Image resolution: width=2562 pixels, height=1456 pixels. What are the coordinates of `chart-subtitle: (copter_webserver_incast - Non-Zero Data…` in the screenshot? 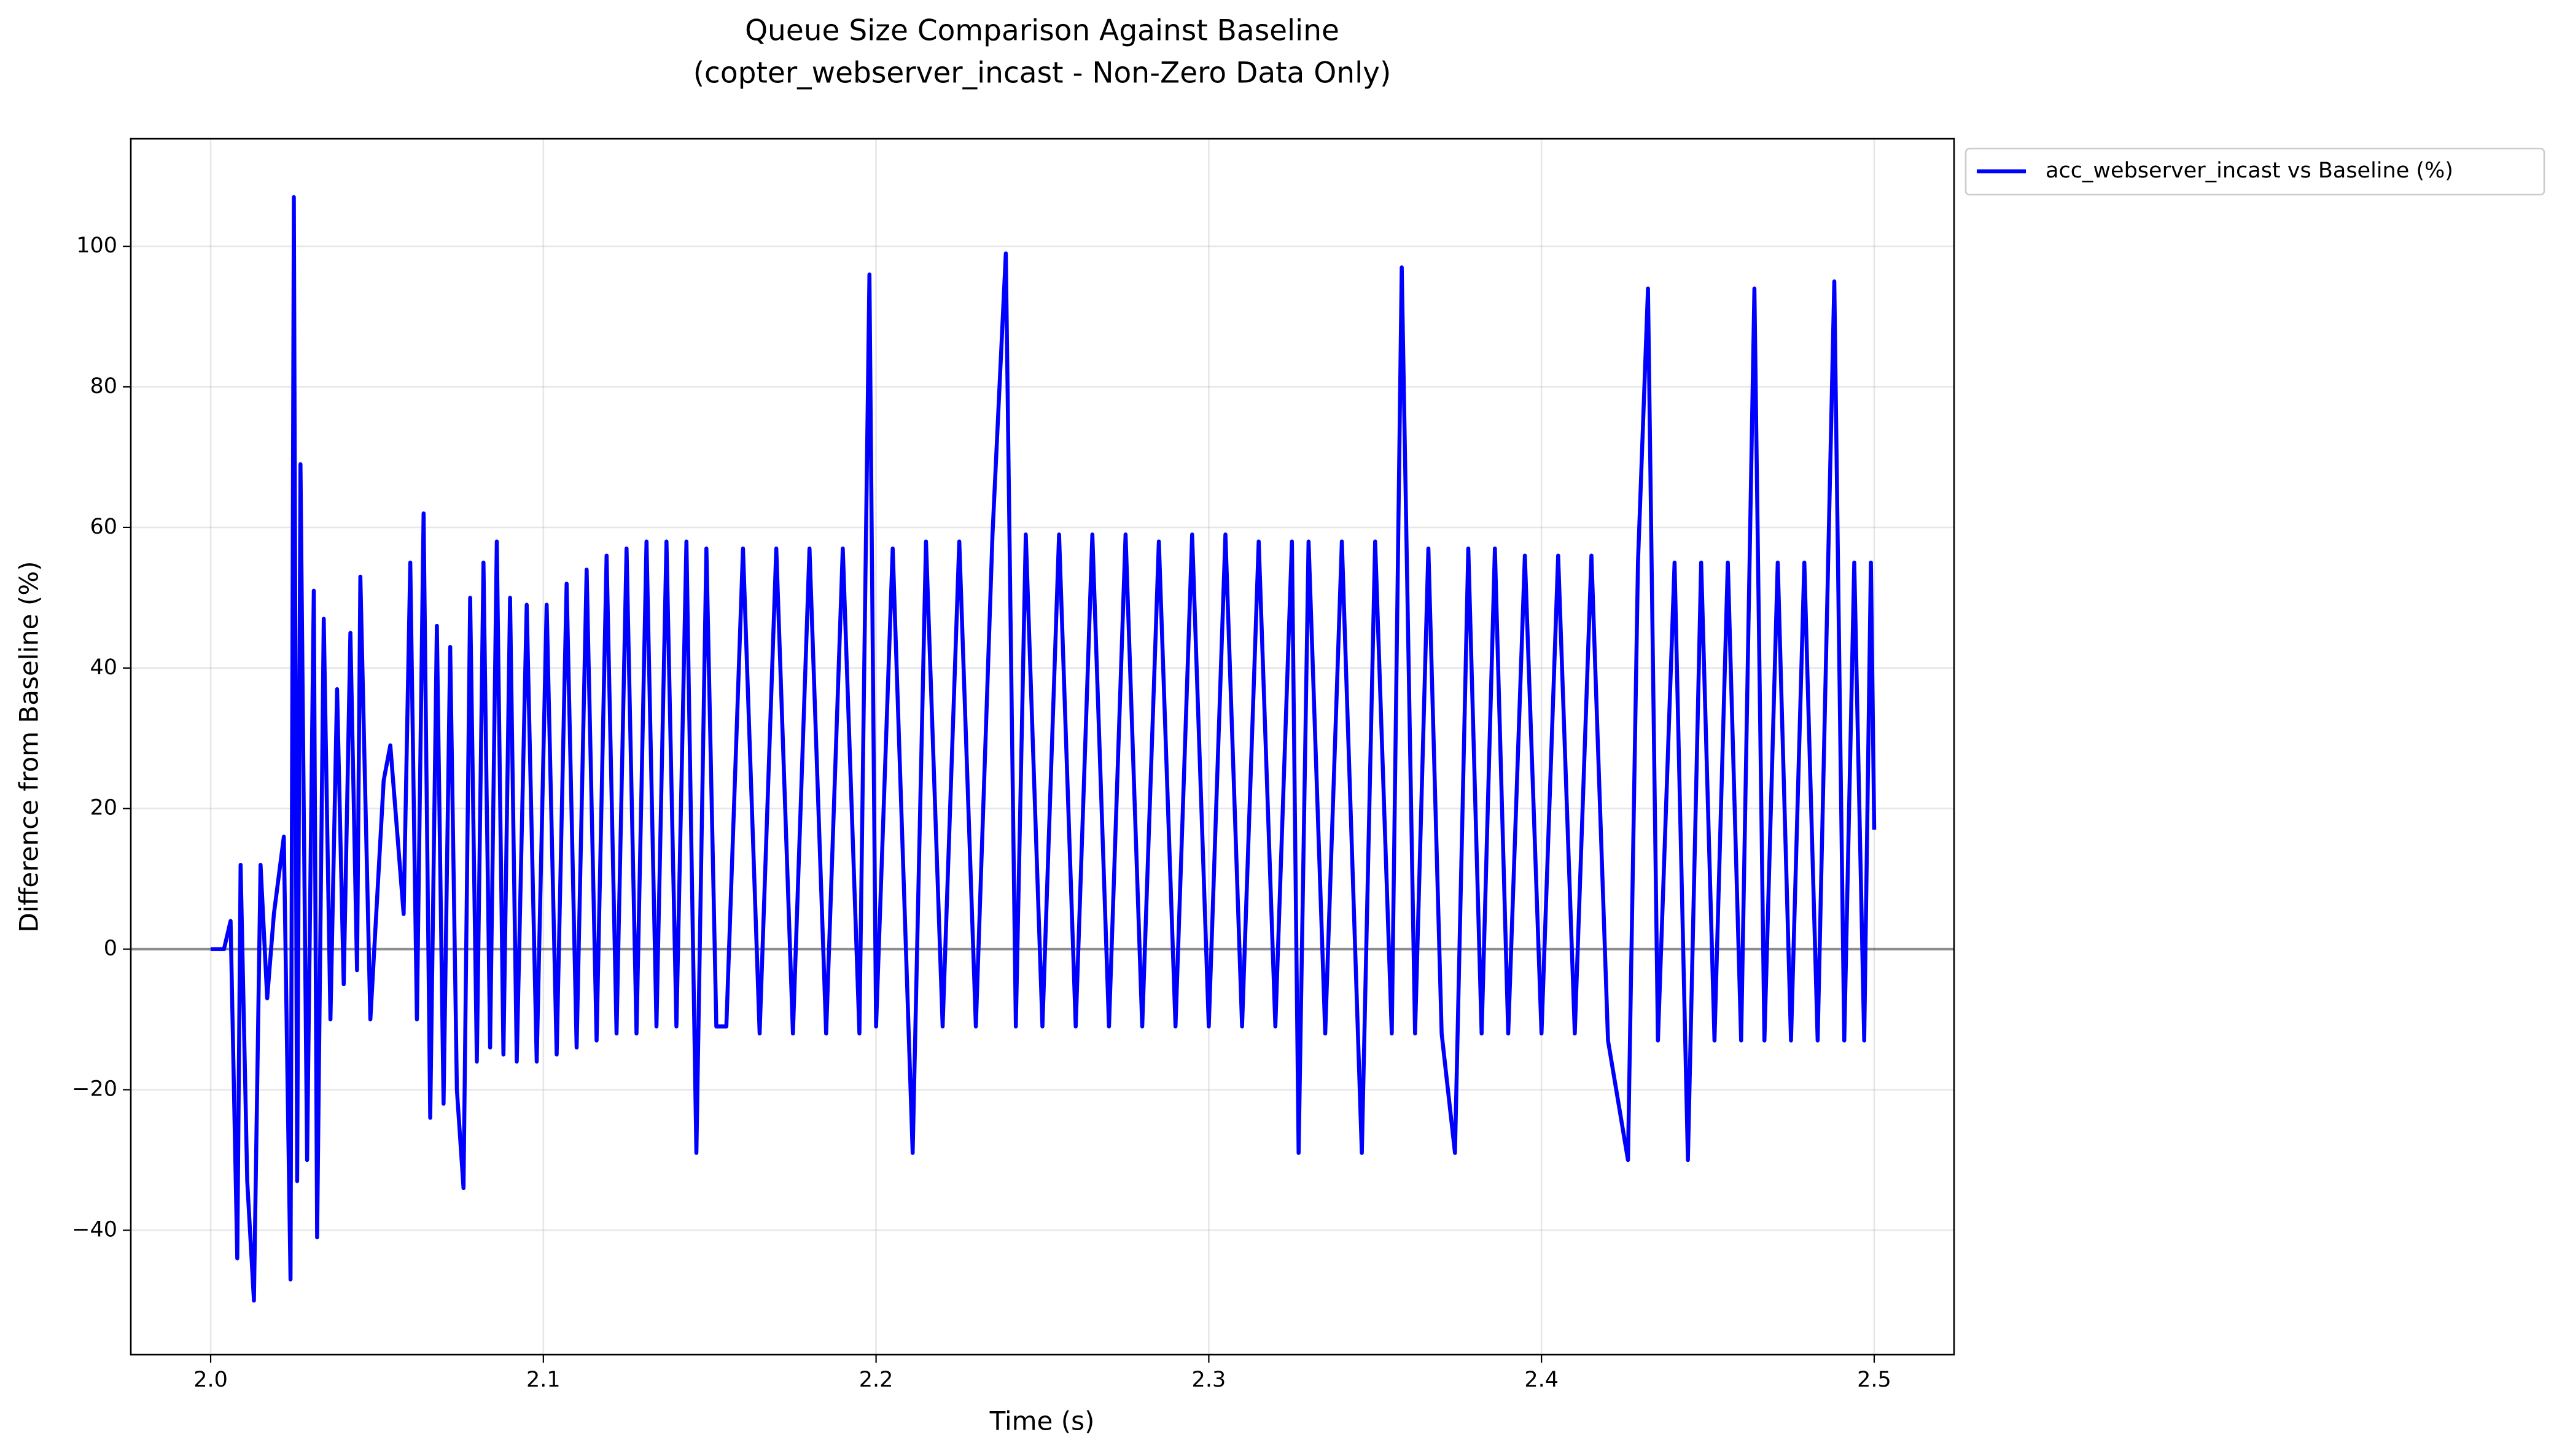 It's located at (1042, 73).